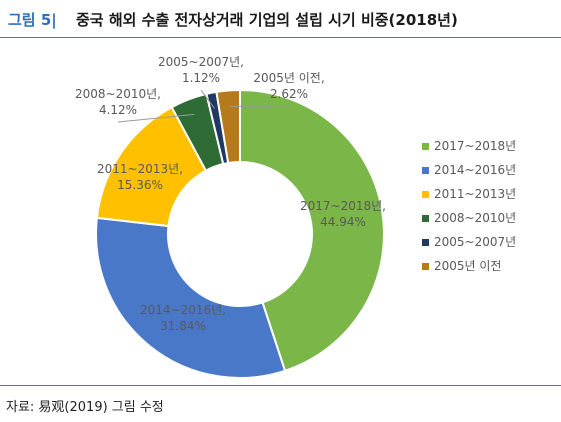  Describe the element at coordinates (183, 310) in the screenshot. I see `slice-label-1: 2014~2016년,` at that location.